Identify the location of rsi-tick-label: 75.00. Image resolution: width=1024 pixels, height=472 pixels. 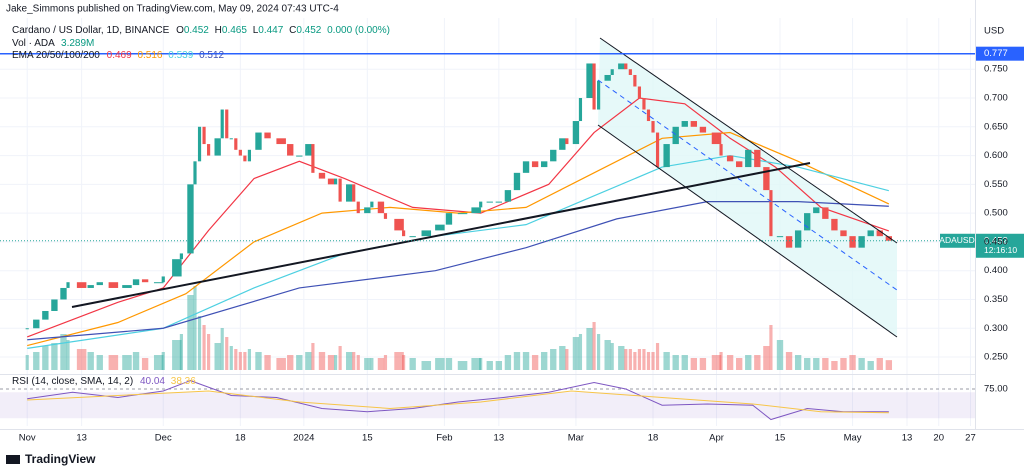
(996, 389).